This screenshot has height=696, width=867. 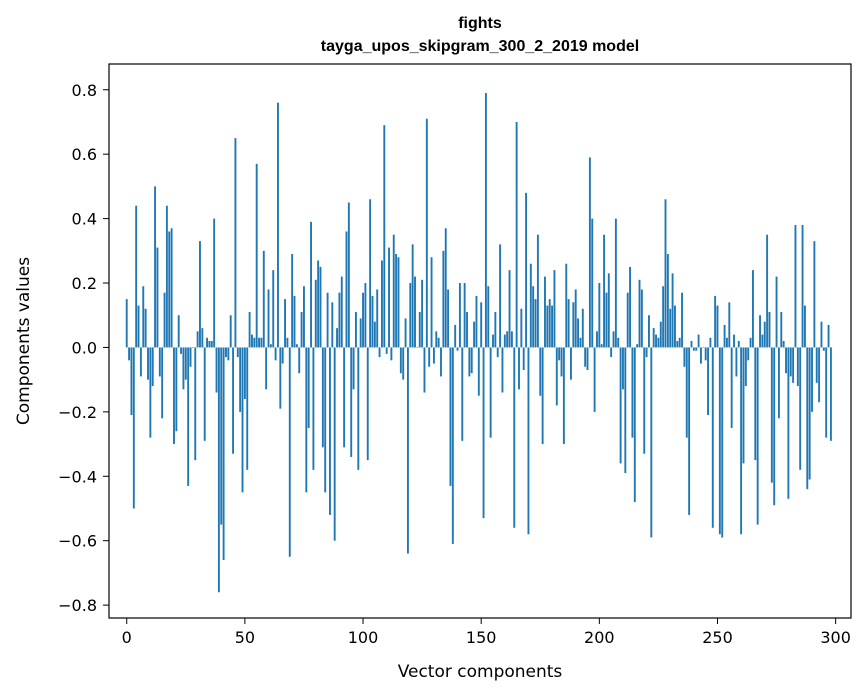 What do you see at coordinates (486, 632) in the screenshot?
I see `x-axis: 0 50 100 150 200 250 300` at bounding box center [486, 632].